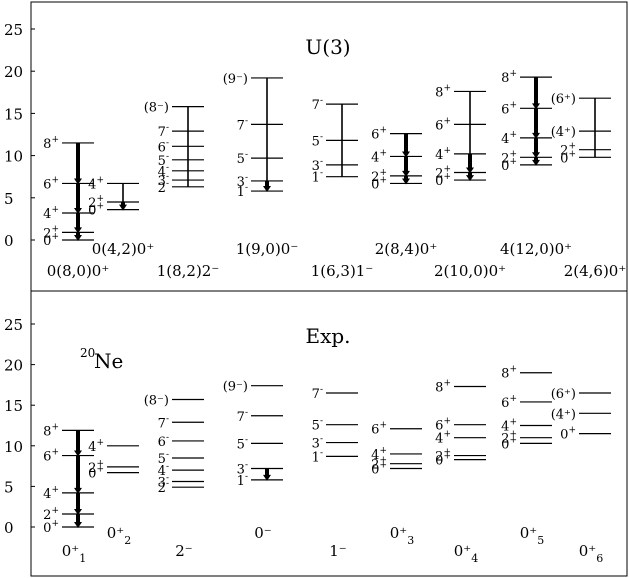 This screenshot has width=629, height=578. I want to click on band-label: 0(4,2)0⁺, so click(123, 249).